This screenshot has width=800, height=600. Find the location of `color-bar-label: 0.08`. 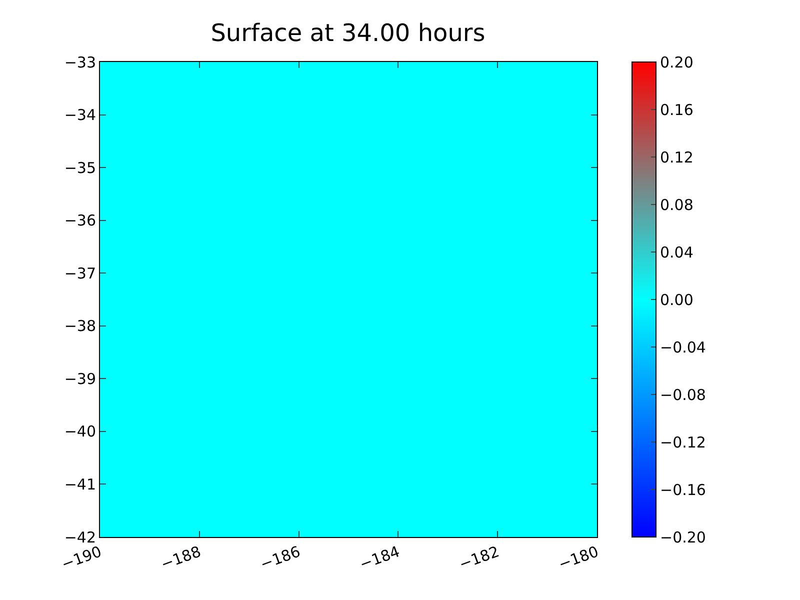

color-bar-label: 0.08 is located at coordinates (677, 205).